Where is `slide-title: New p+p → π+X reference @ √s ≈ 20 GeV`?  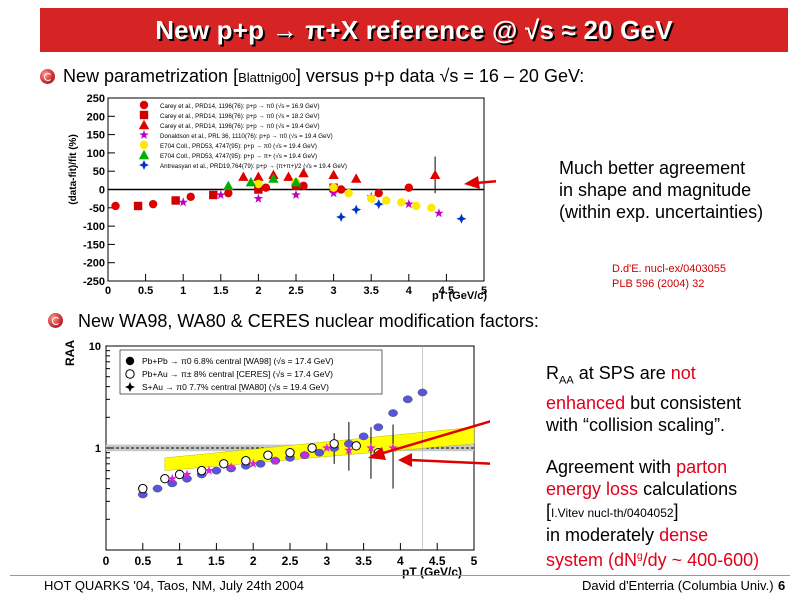 slide-title: New p+p → π+X reference @ √s ≈ 20 GeV is located at coordinates (414, 29).